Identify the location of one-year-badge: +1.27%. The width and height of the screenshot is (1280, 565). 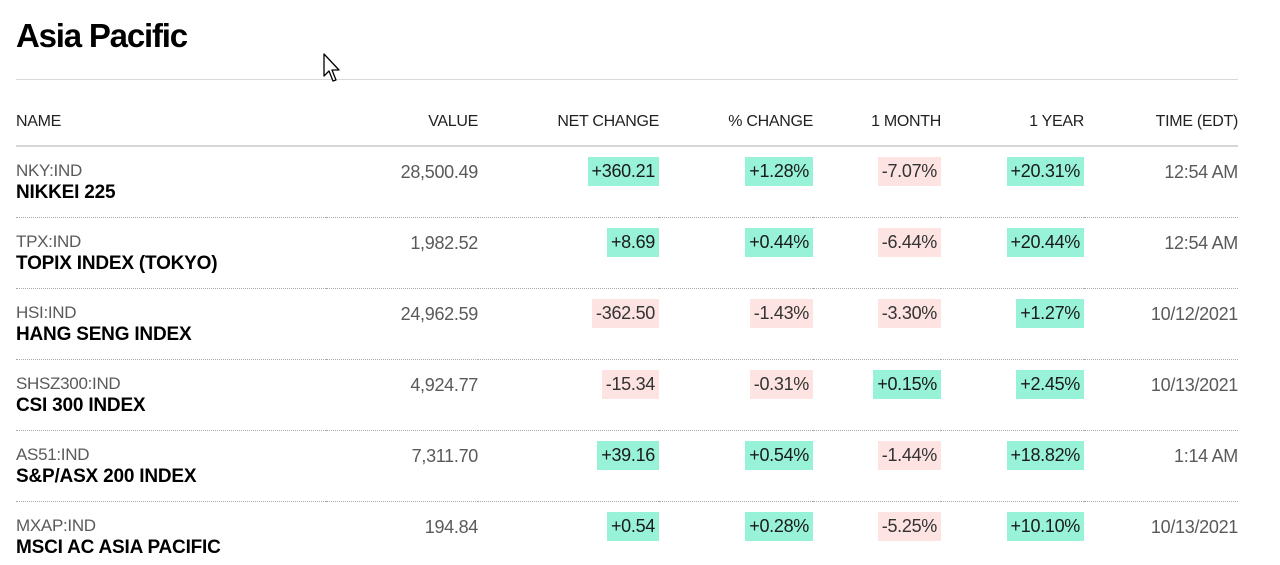
(1050, 313).